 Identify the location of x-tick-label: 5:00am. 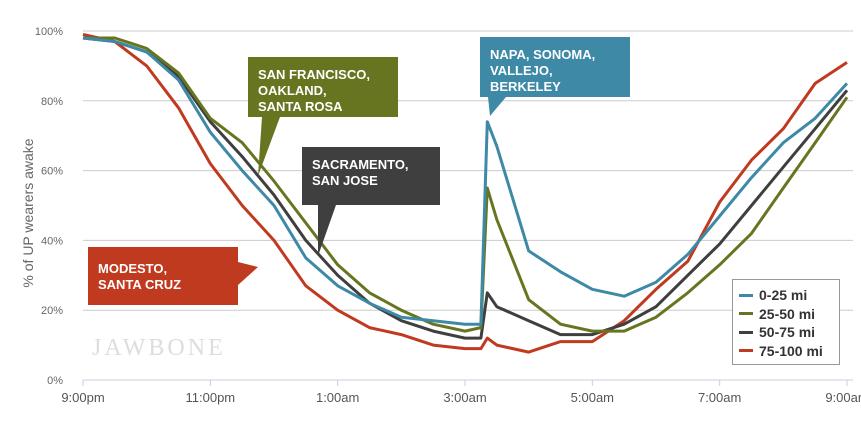
(592, 397).